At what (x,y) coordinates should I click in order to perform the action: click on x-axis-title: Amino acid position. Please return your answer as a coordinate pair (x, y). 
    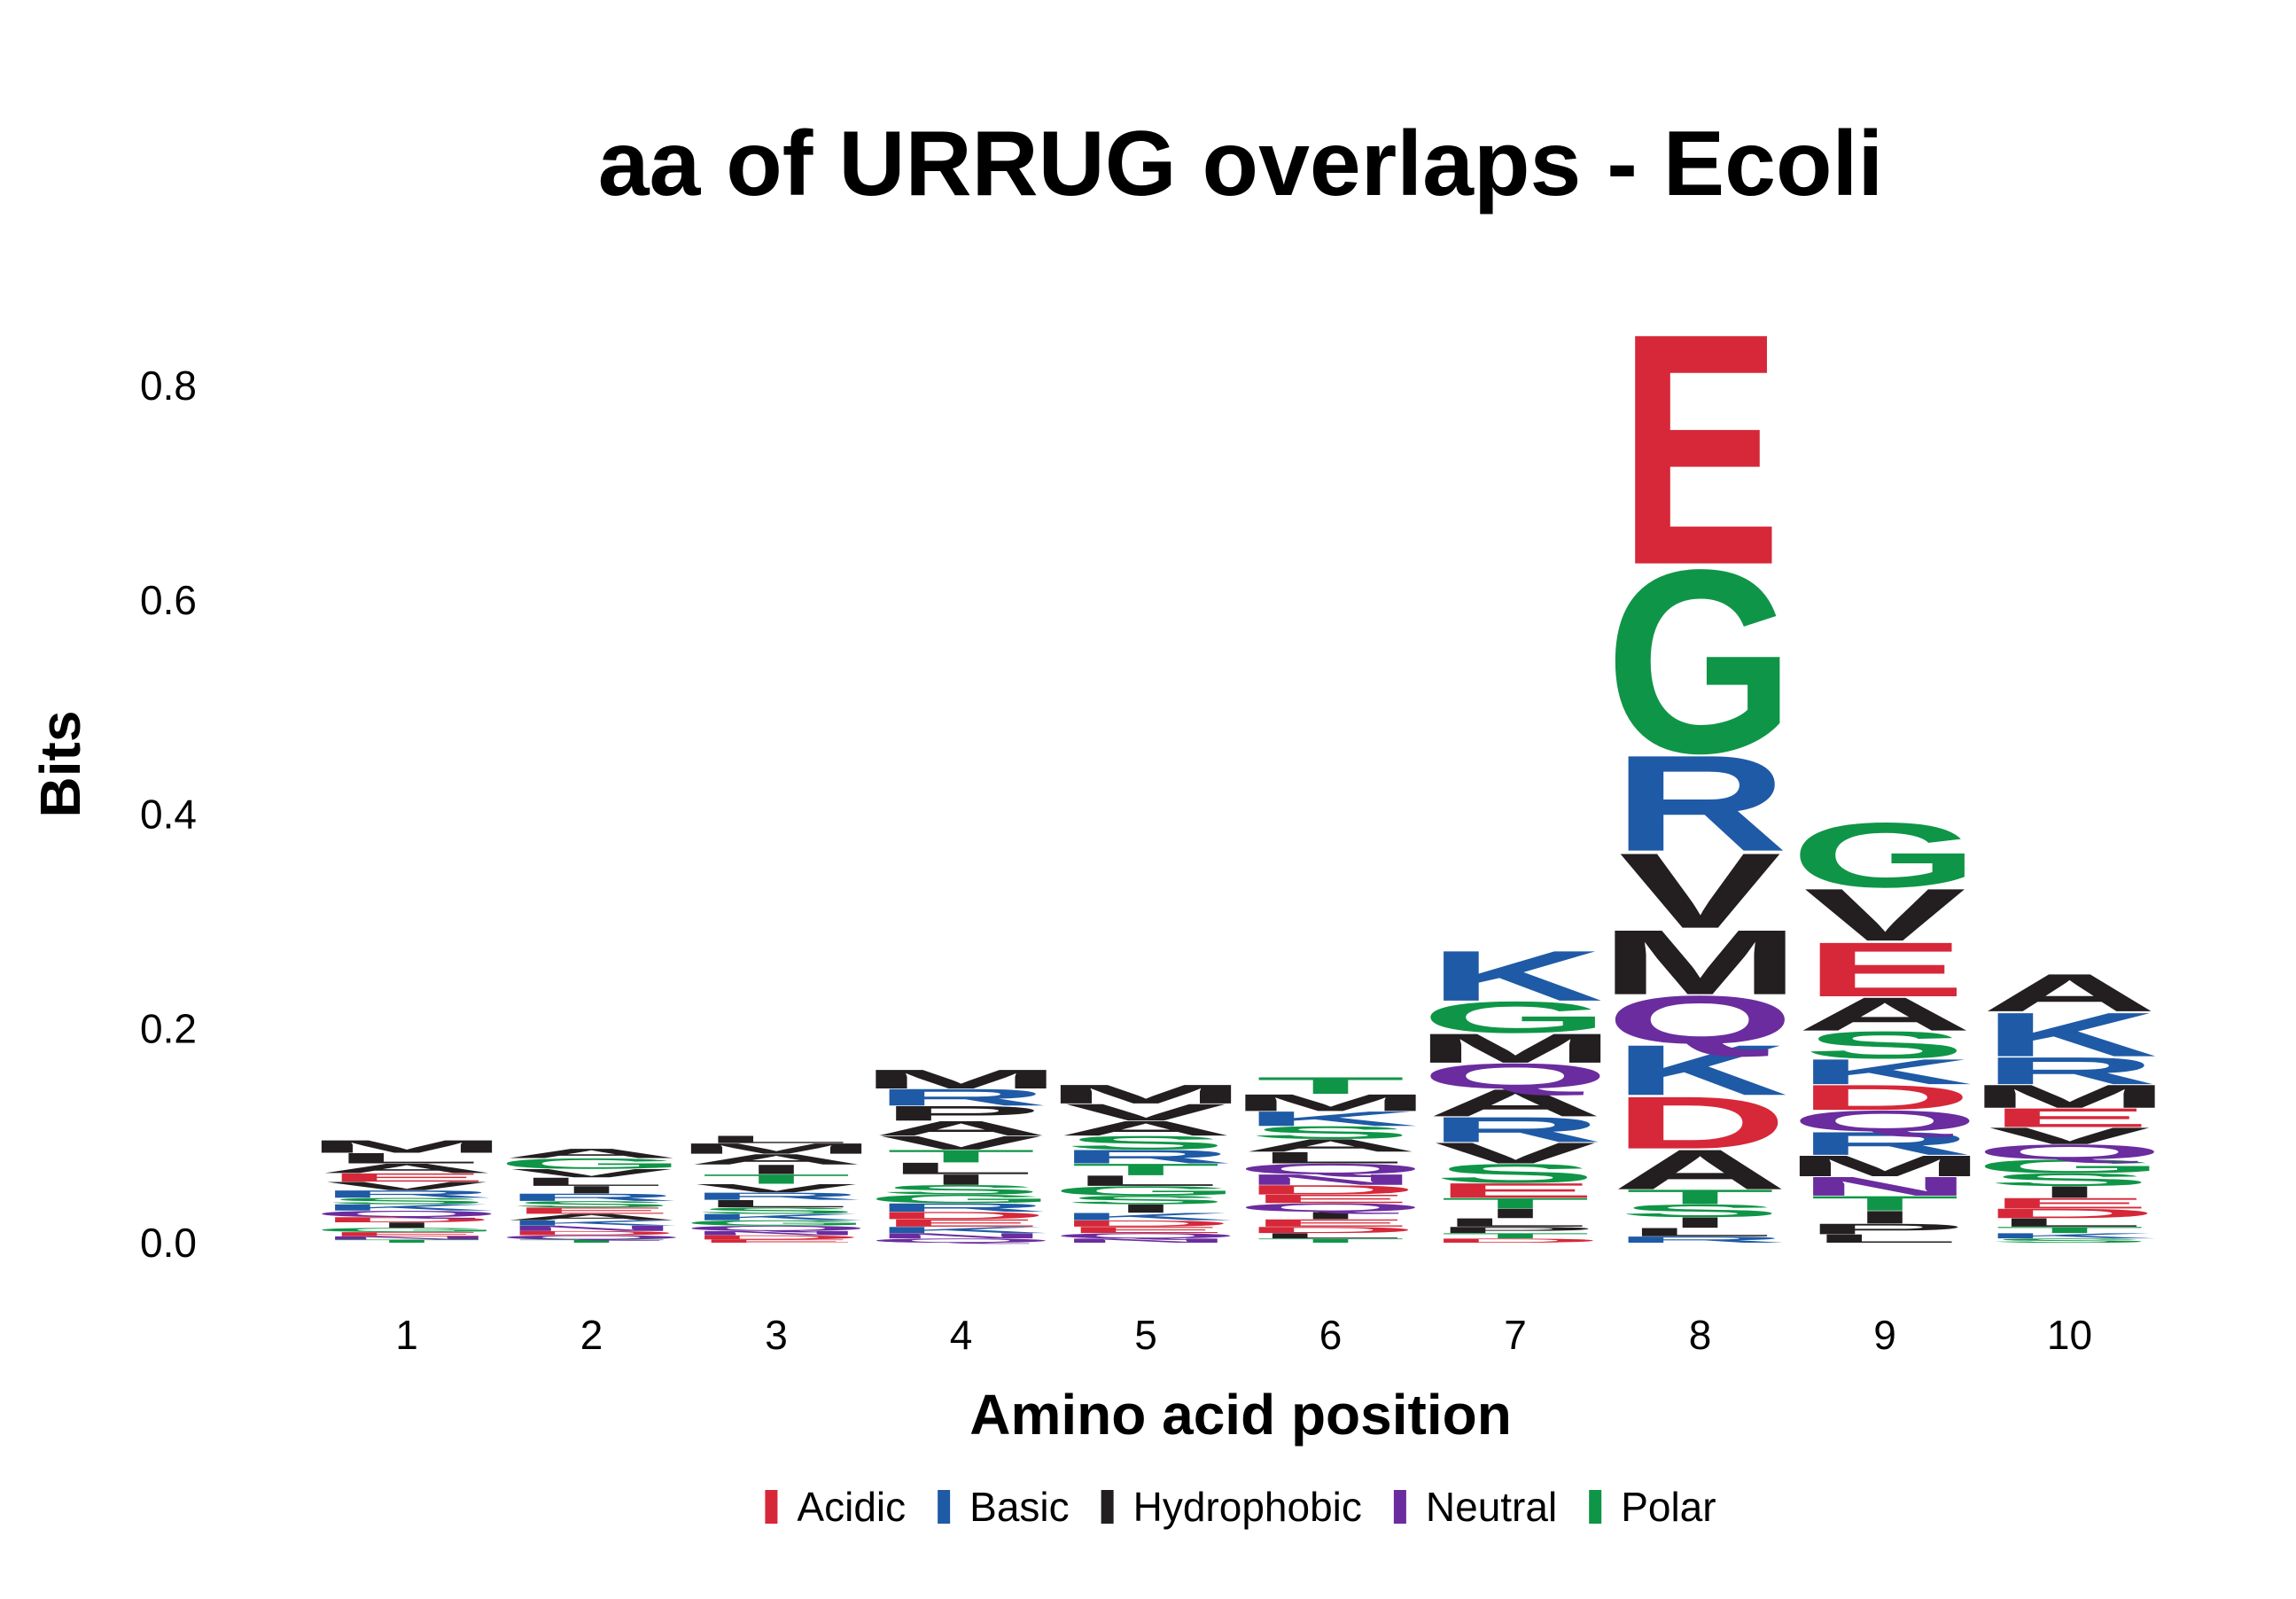
    Looking at the image, I should click on (1240, 1415).